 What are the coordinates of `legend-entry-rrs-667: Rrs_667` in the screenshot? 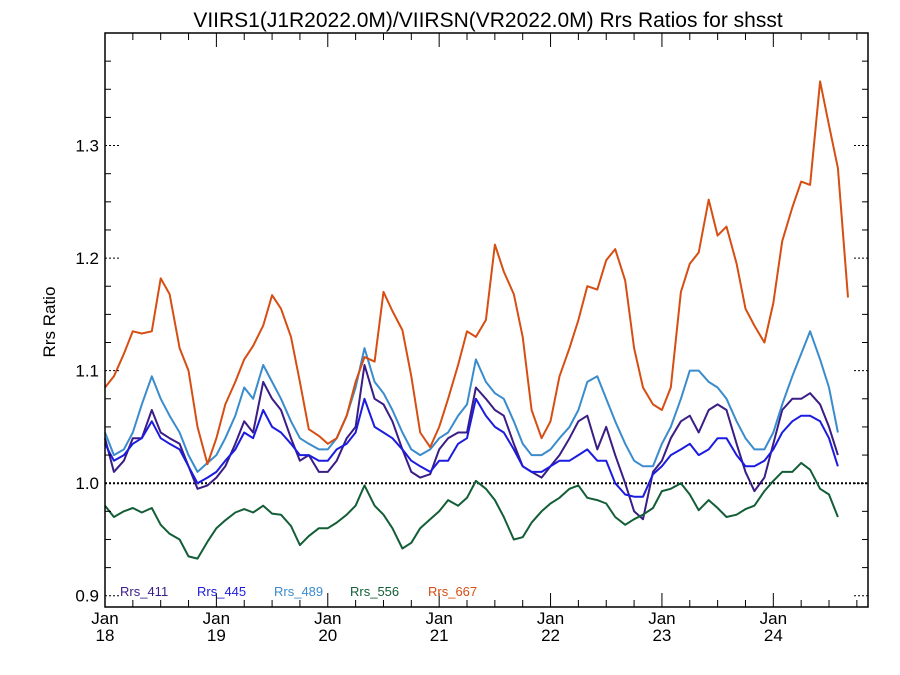 It's located at (452, 591).